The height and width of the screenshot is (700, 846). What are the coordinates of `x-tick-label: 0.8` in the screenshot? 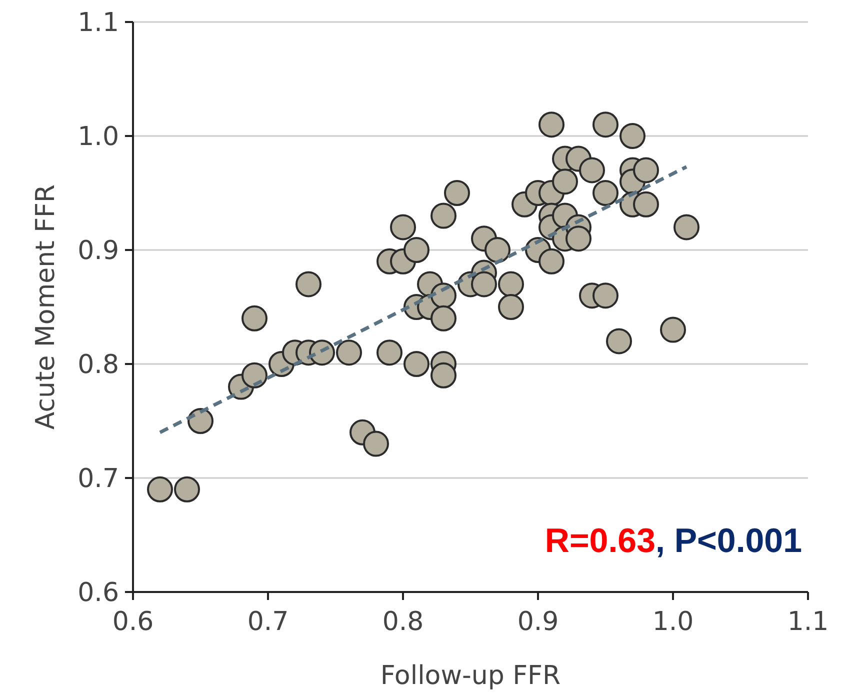 It's located at (403, 622).